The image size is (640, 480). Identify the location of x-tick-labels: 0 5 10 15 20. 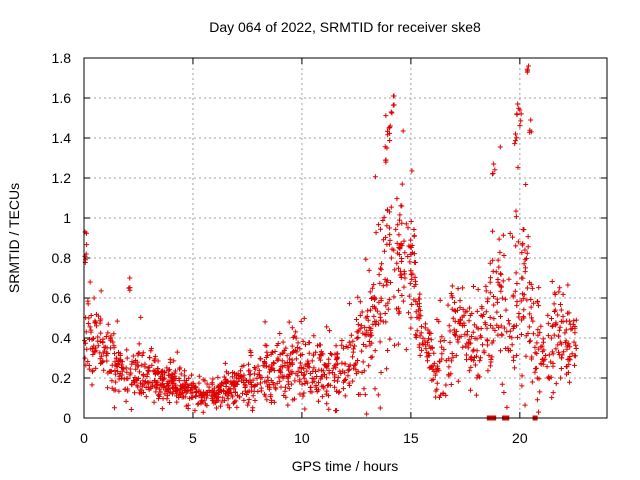
(304, 438).